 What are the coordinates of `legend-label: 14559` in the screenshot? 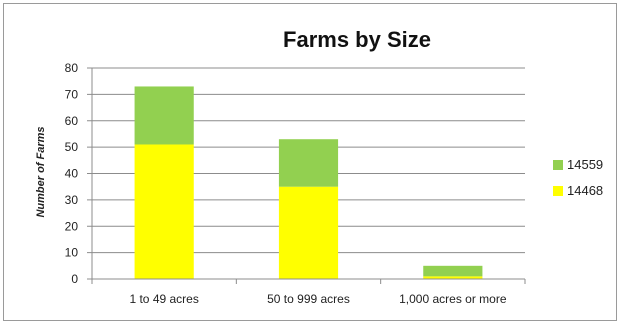 It's located at (585, 164).